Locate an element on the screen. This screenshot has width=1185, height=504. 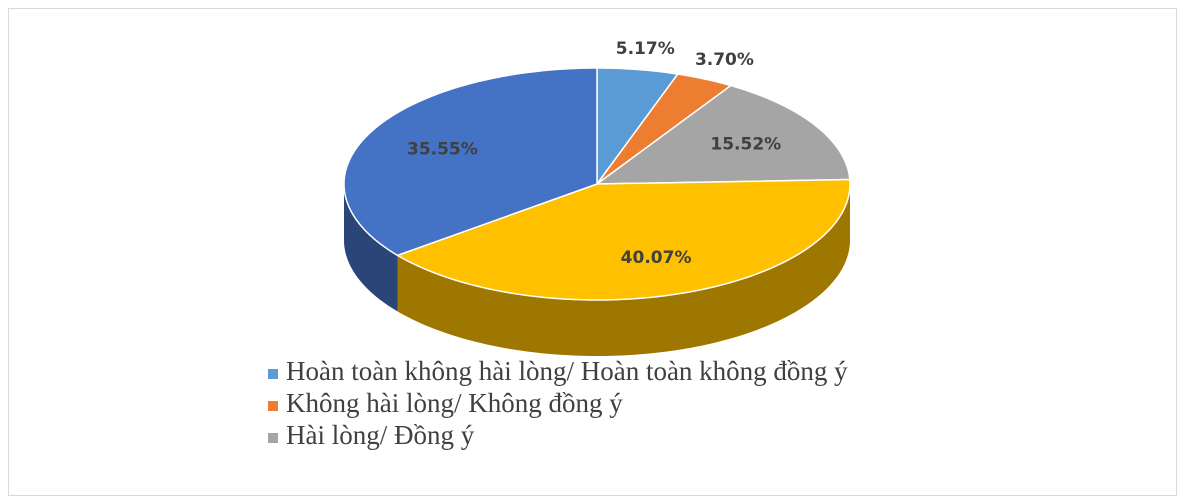
data-label: 15.52% is located at coordinates (745, 144).